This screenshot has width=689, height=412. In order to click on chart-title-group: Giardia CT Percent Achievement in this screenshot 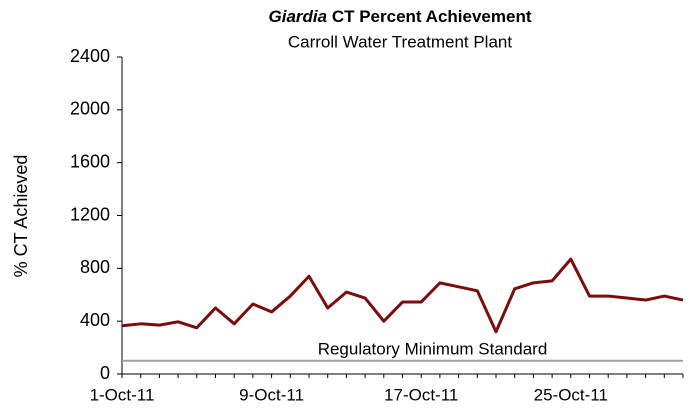, I will do `click(400, 16)`.